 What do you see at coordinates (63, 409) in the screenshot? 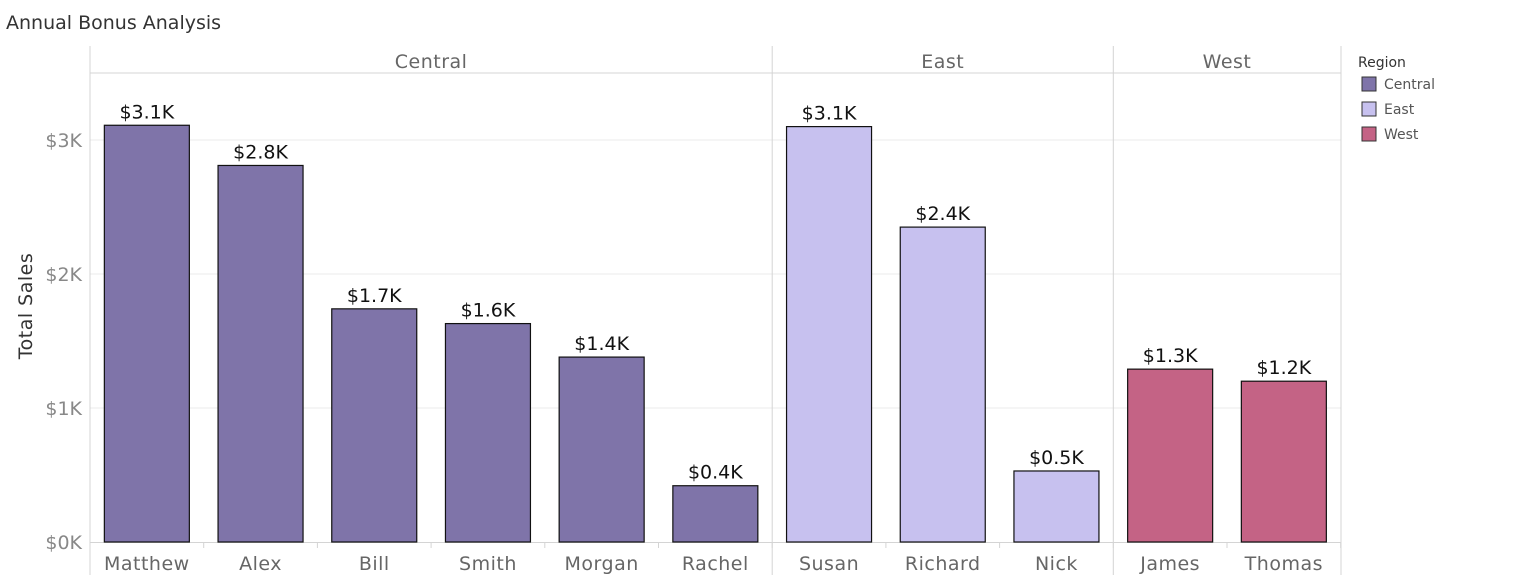
I see `y-tick-label: $1K` at bounding box center [63, 409].